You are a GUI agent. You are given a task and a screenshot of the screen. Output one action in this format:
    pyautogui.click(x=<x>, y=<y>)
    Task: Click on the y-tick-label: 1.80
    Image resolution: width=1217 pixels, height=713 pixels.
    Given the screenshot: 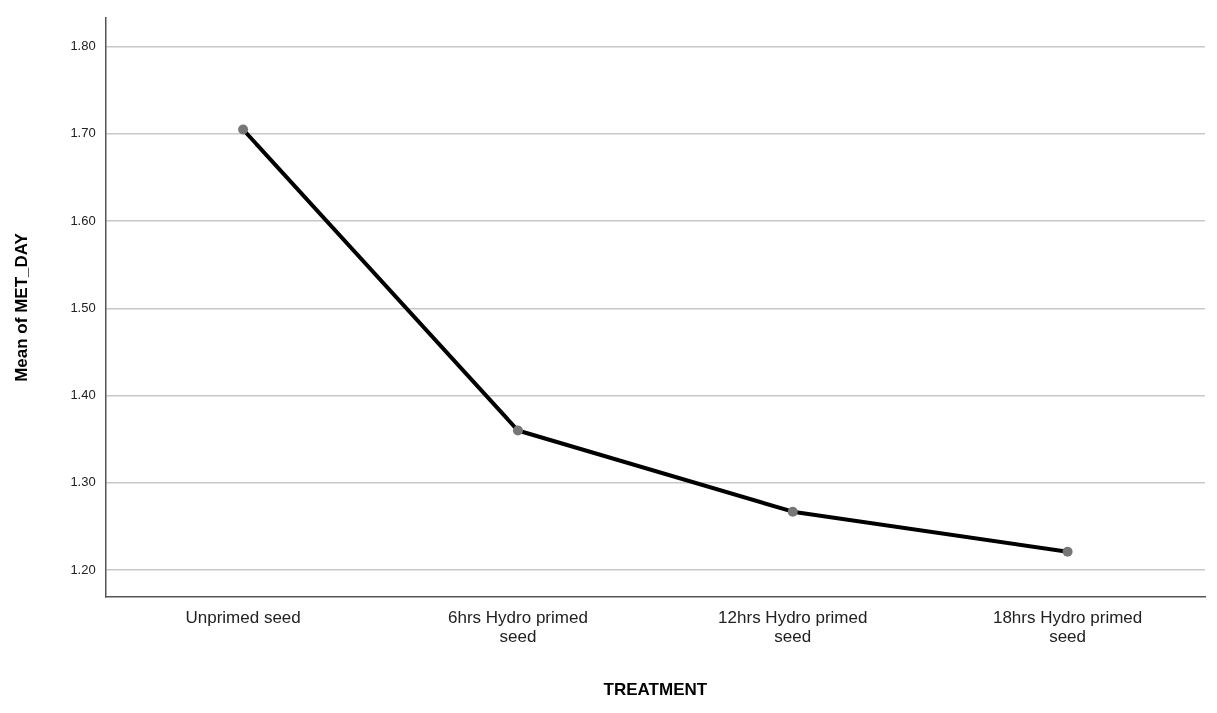 What is the action you would take?
    pyautogui.click(x=83, y=46)
    